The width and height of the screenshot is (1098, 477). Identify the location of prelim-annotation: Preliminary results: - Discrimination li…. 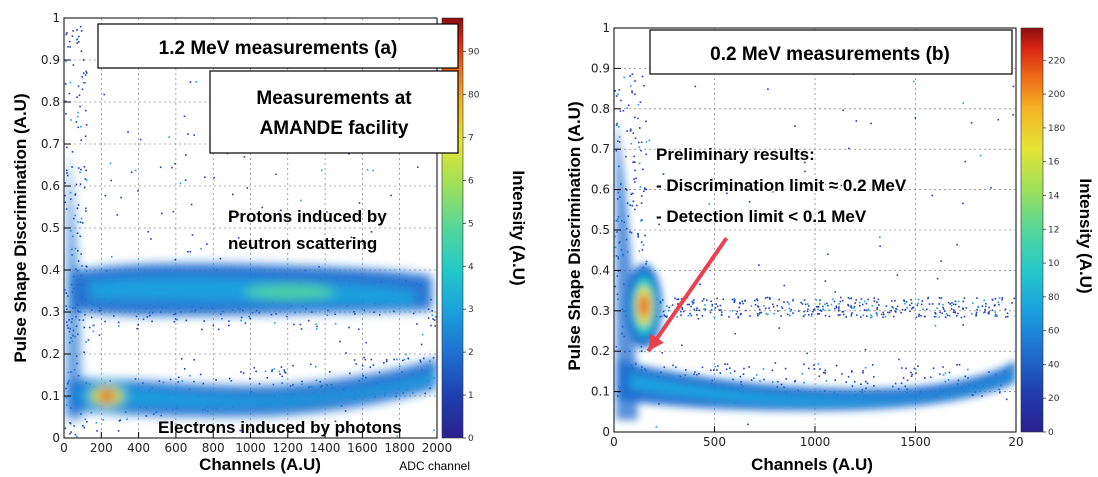
(782, 186).